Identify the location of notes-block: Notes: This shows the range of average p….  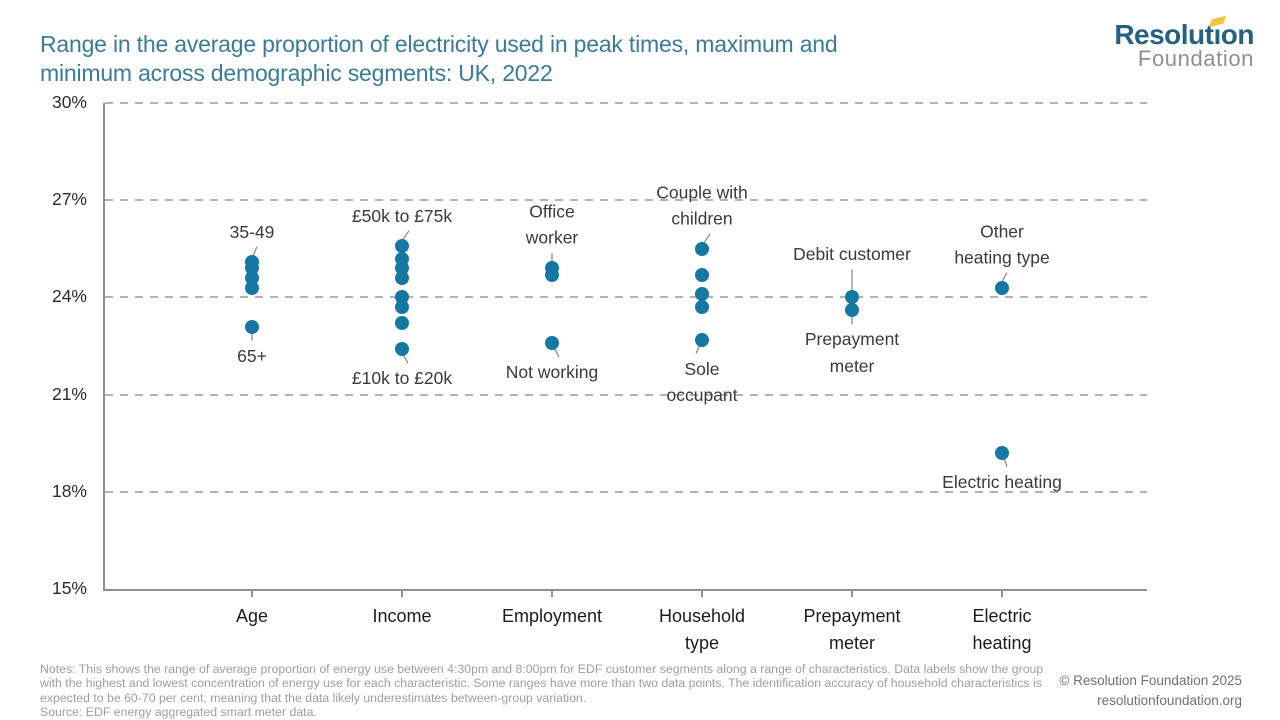
(546, 690).